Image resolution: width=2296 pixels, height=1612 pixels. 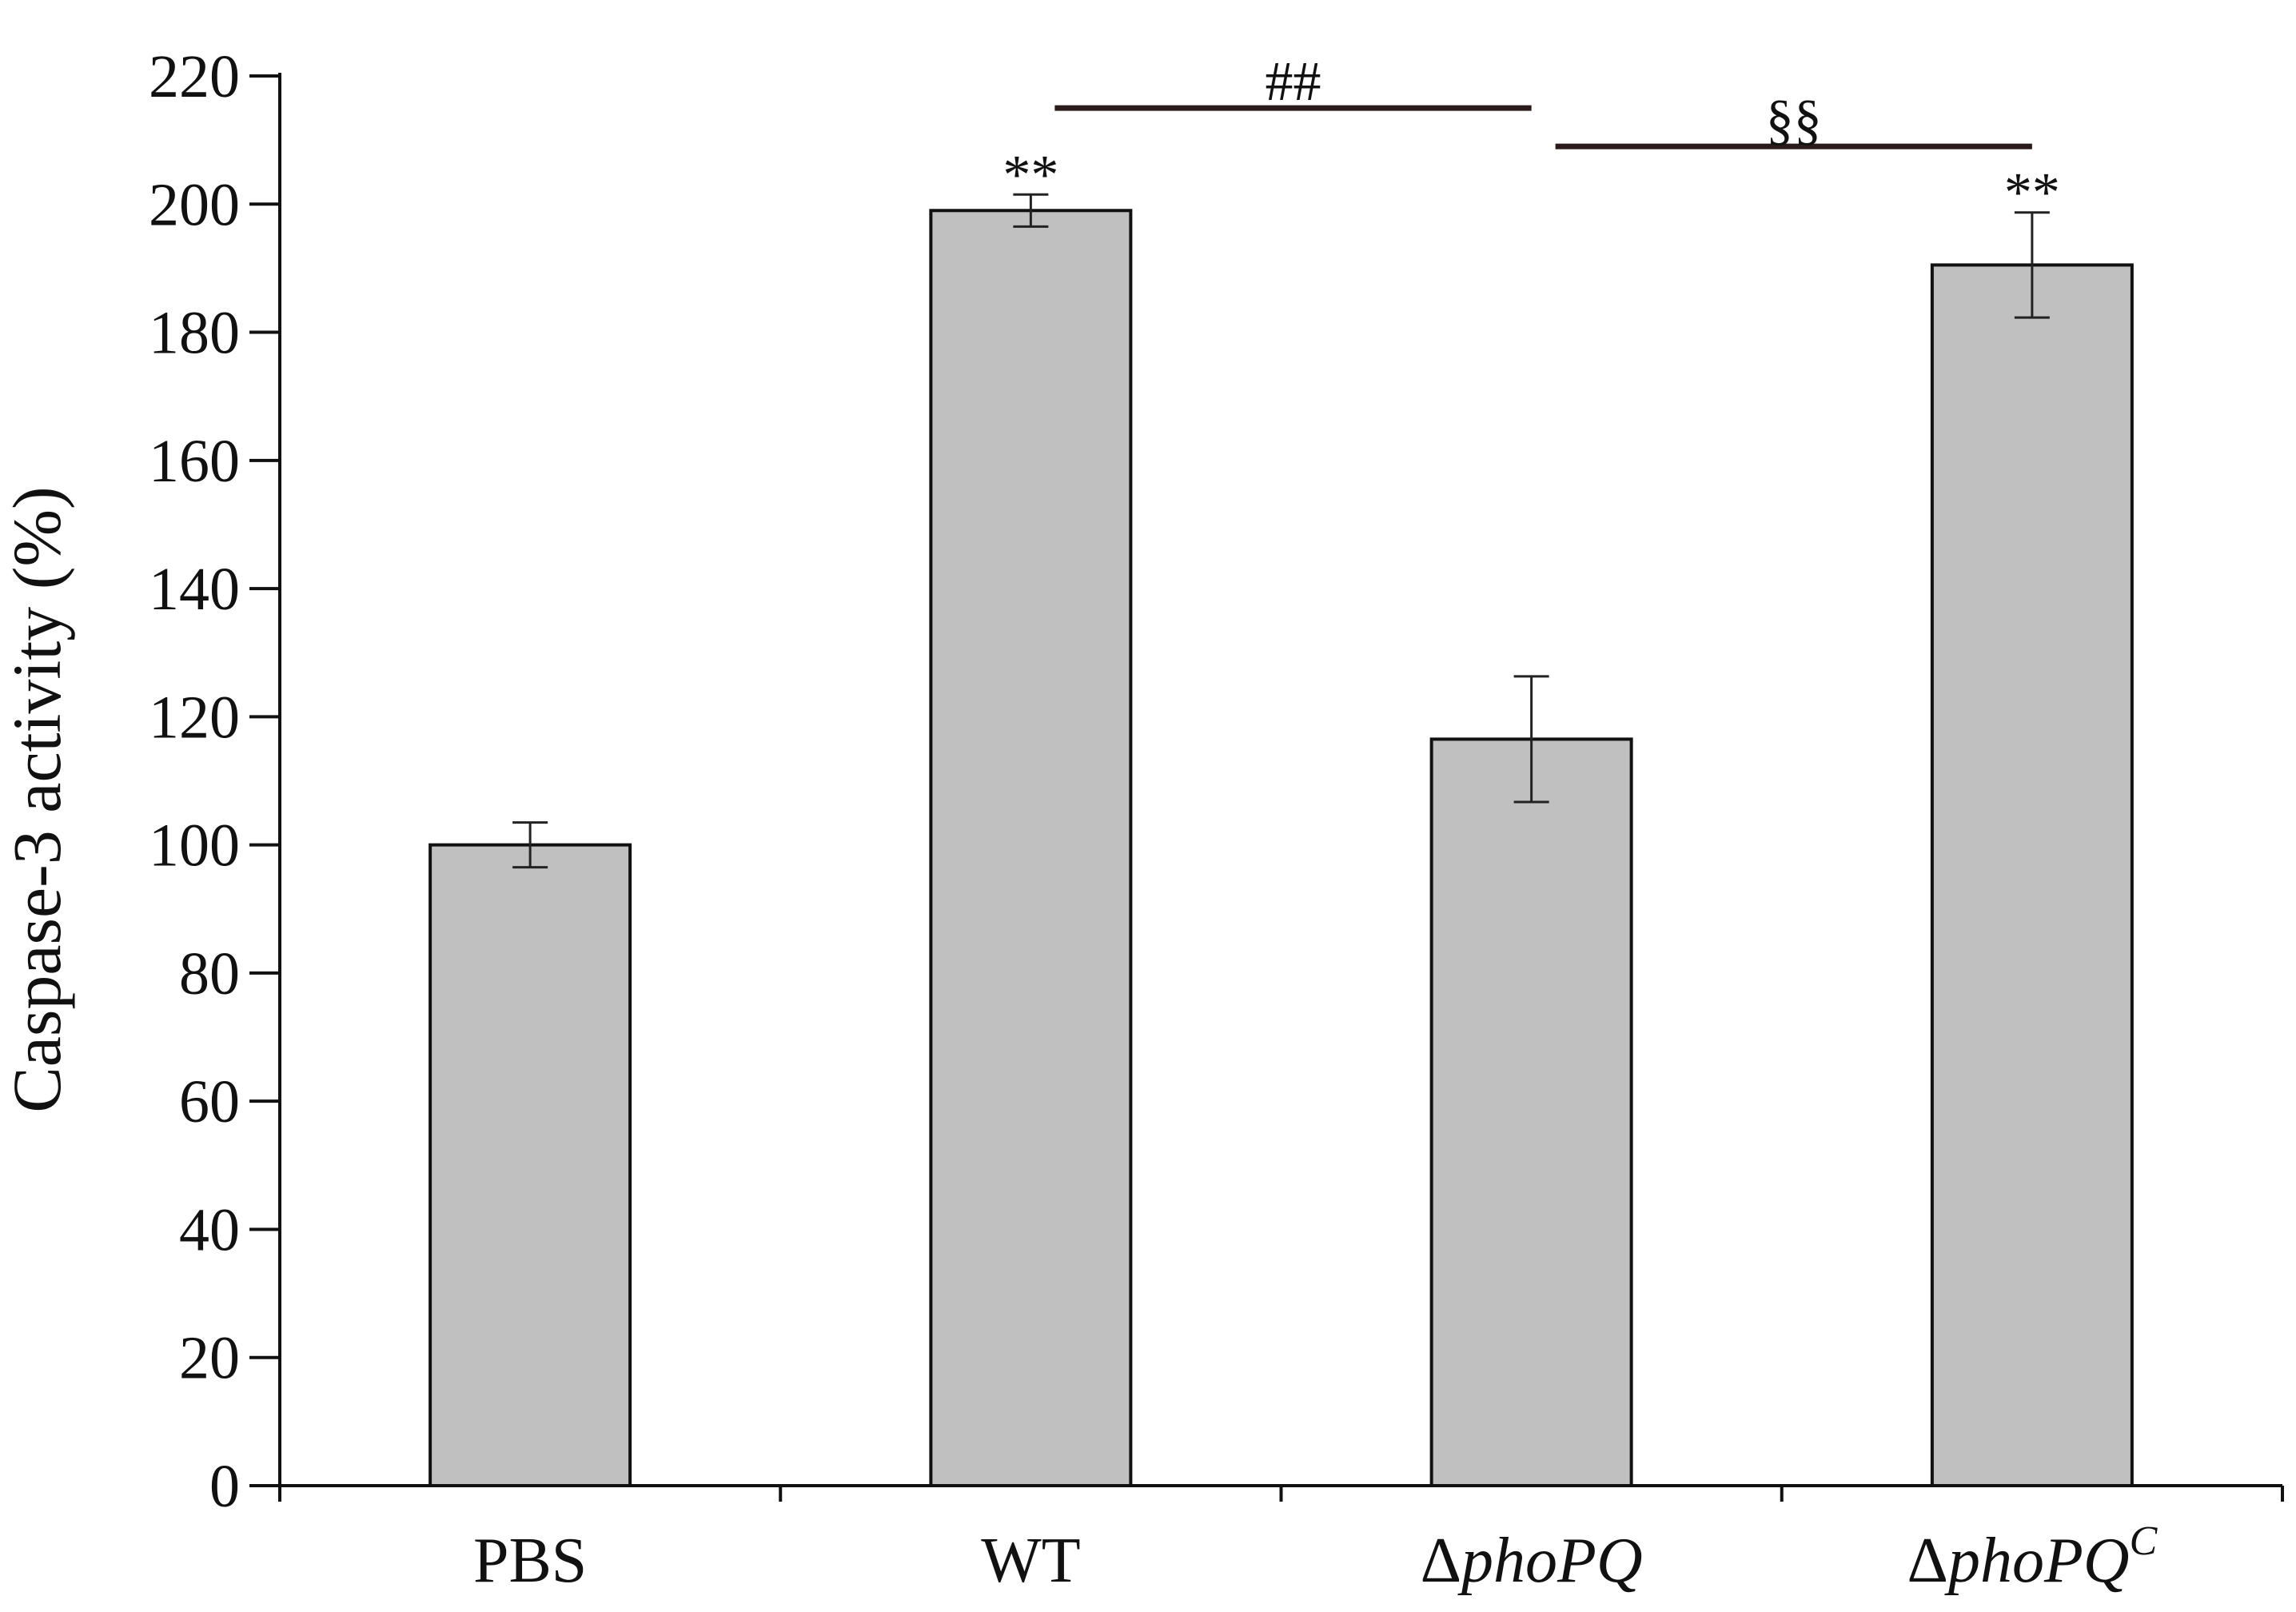 What do you see at coordinates (1293, 82) in the screenshot?
I see `comparison-label-0: ##` at bounding box center [1293, 82].